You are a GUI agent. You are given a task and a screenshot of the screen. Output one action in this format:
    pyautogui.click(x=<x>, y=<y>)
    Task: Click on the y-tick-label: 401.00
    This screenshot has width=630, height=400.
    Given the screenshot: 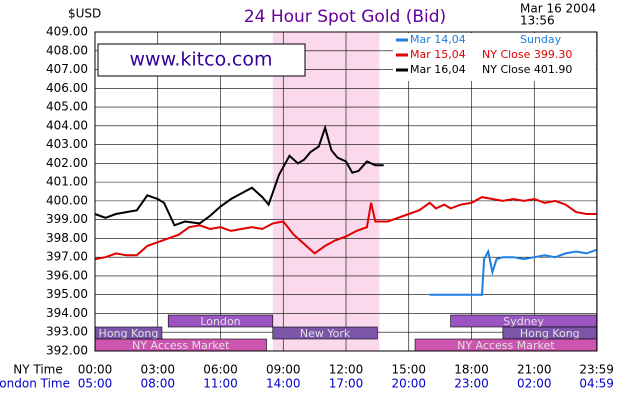 What is the action you would take?
    pyautogui.click(x=67, y=182)
    